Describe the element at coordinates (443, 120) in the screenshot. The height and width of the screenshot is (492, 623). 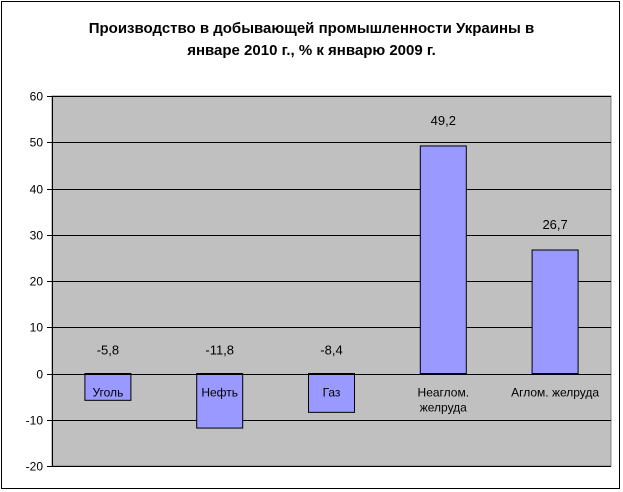
I see `data-label: 49,2` at that location.